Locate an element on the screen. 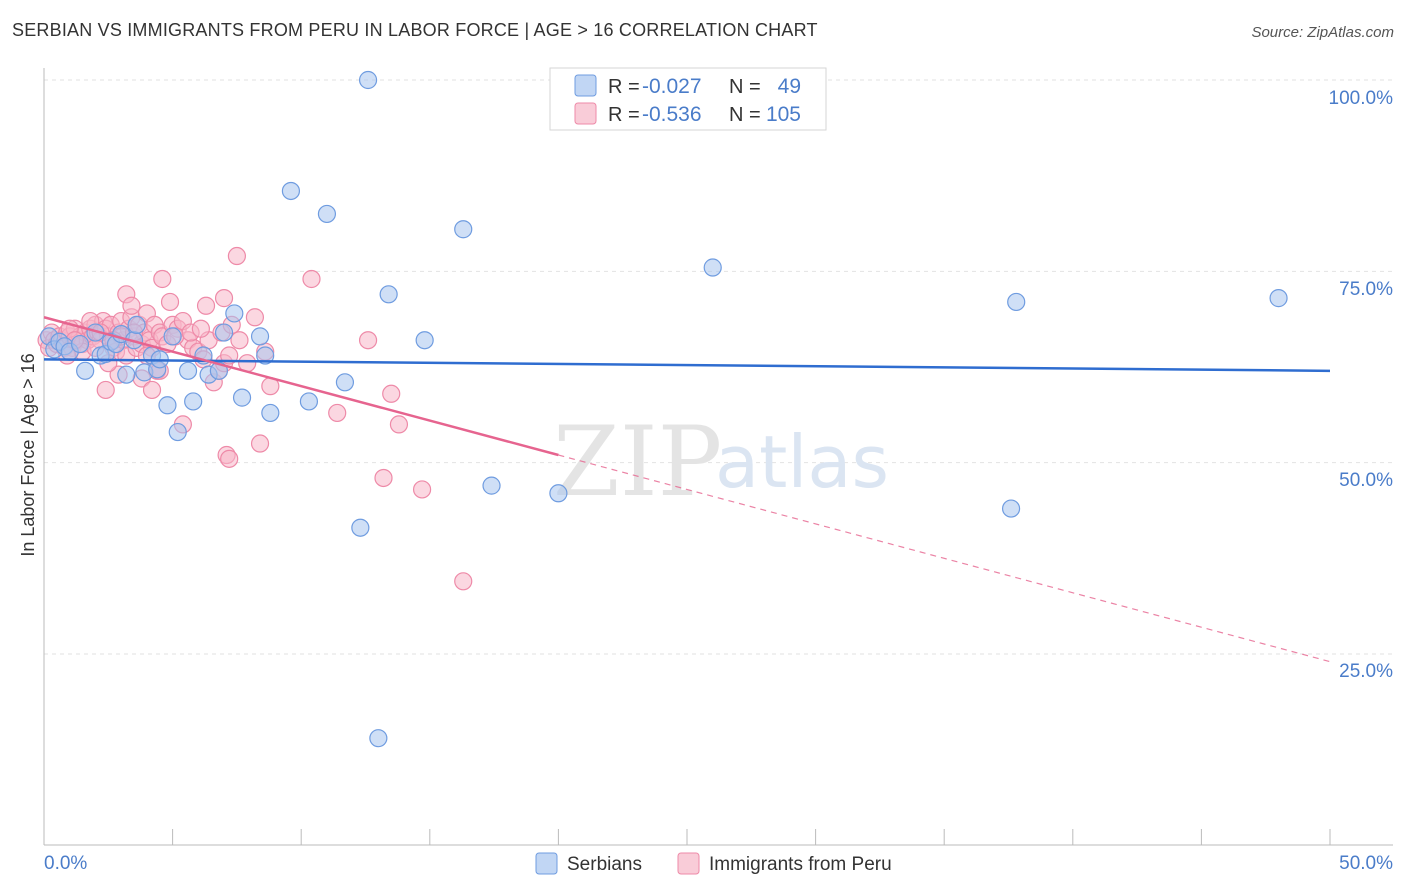 This screenshot has width=1406, height=892. trend-line-serbians is located at coordinates (687, 365).